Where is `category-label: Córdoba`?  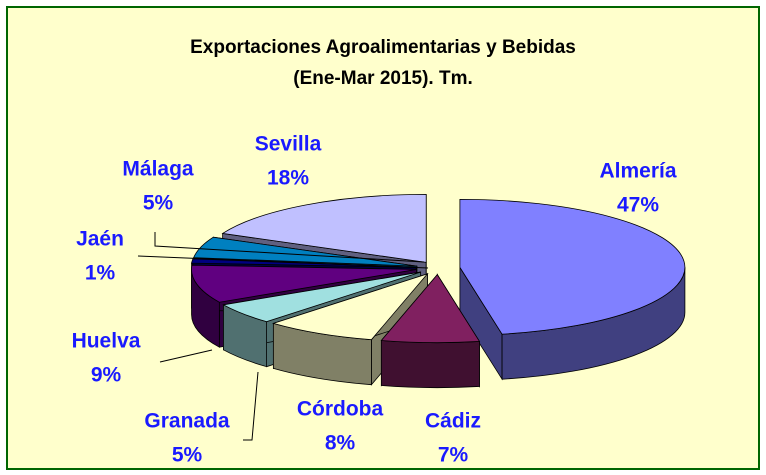 category-label: Córdoba is located at coordinates (340, 409).